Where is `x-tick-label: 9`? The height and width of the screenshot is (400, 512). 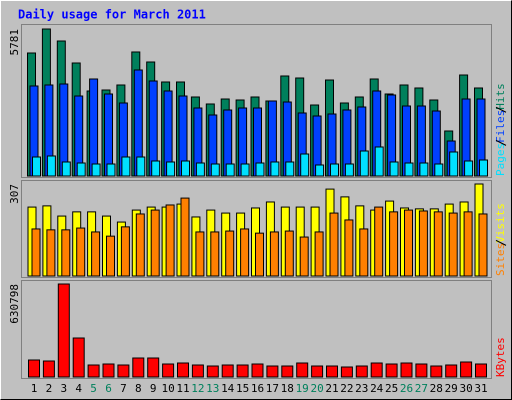 x-tick-label: 9 is located at coordinates (153, 388).